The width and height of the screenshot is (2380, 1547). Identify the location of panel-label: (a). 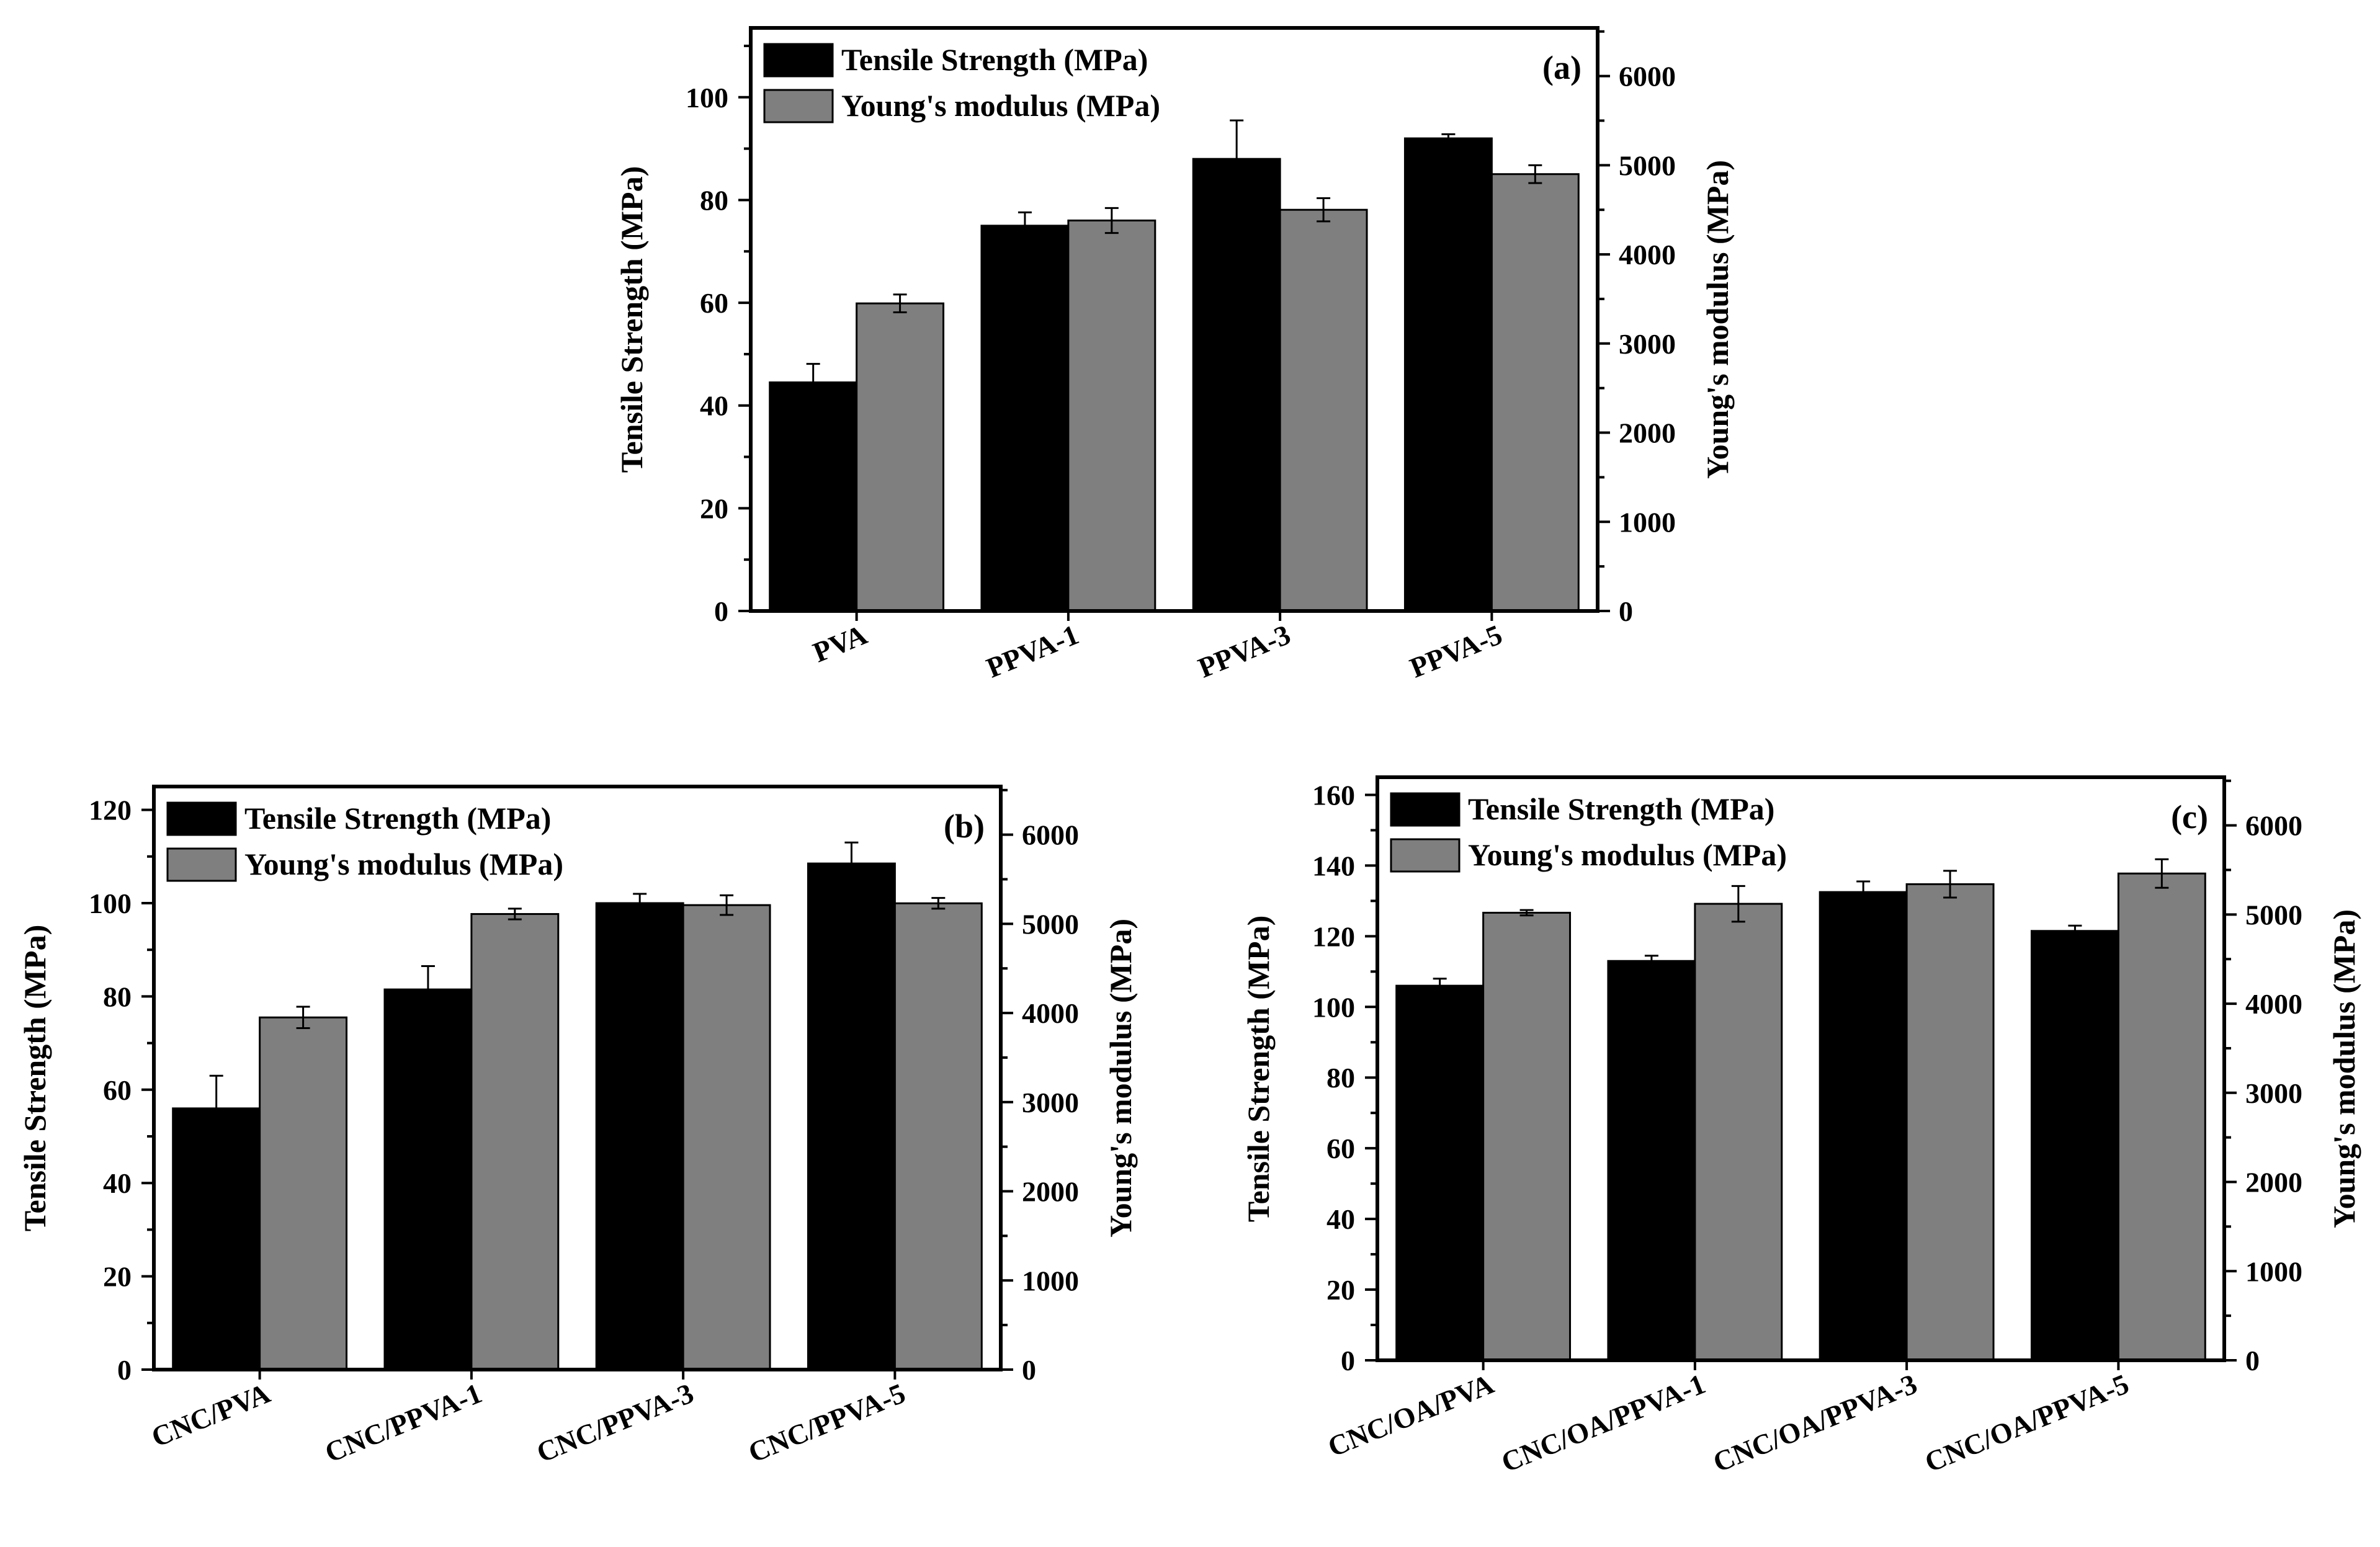
(1562, 68).